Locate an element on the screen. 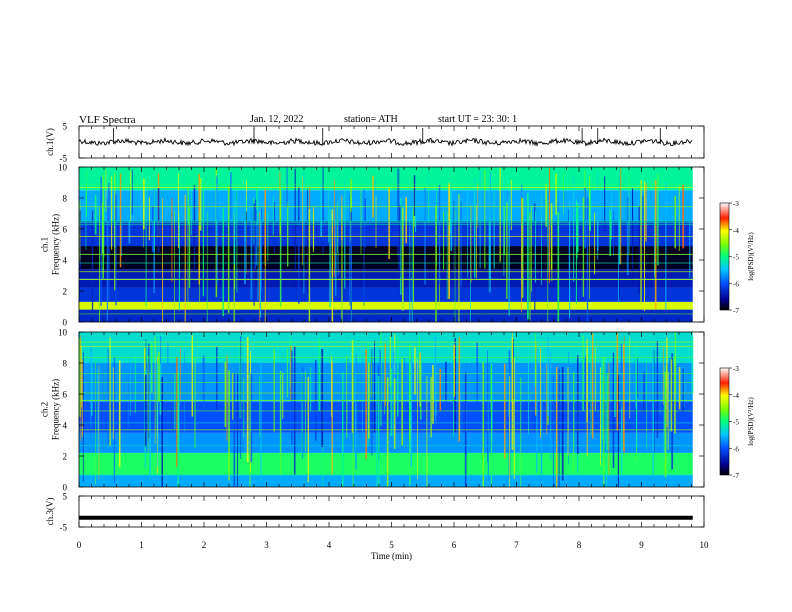  x-tick-label: 0 is located at coordinates (79, 545).